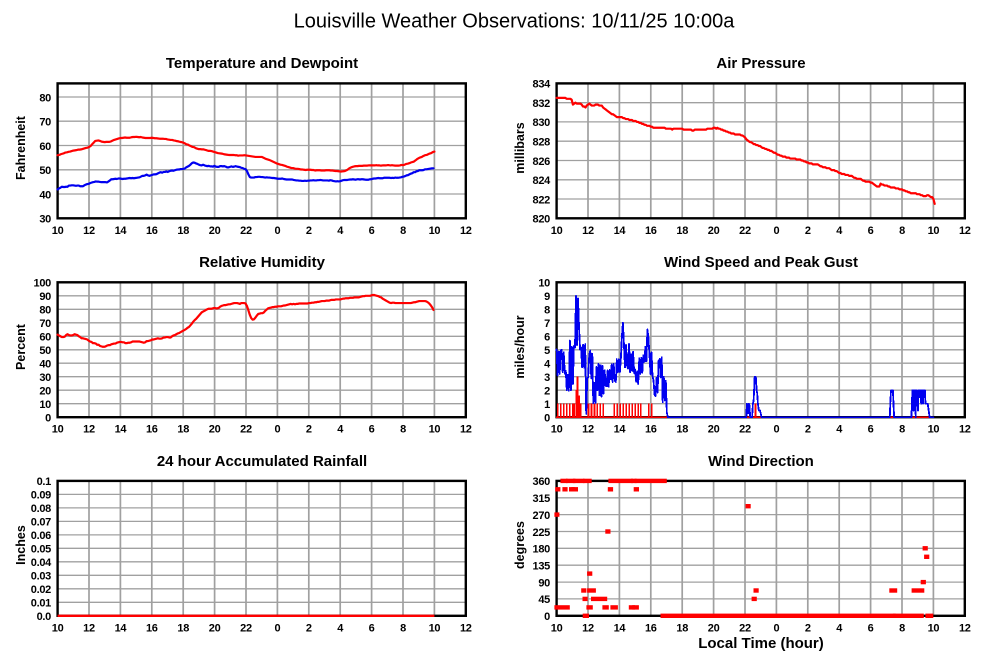 Image resolution: width=1000 pixels, height=660 pixels. I want to click on svg-text: 3, so click(547, 378).